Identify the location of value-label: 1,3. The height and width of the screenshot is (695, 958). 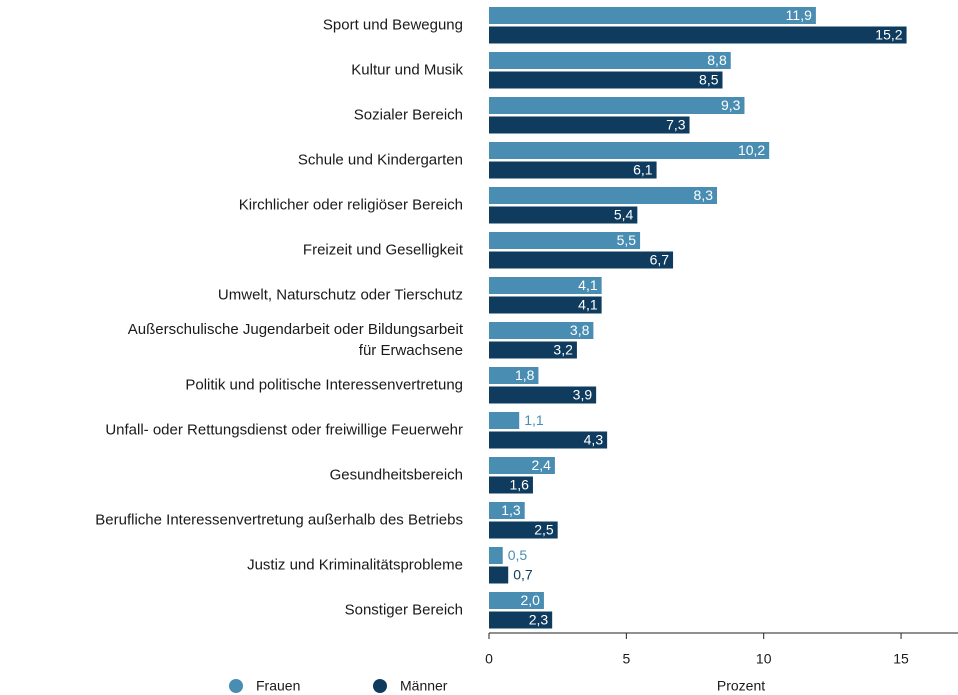
(511, 510).